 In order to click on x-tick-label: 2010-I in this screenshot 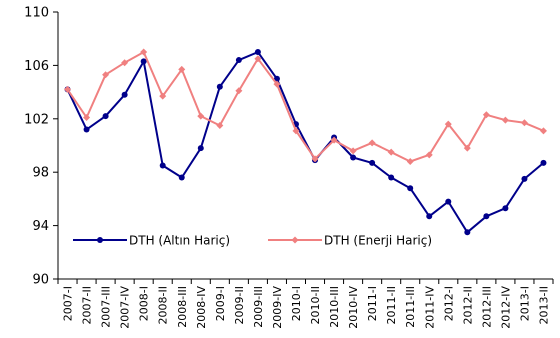, I will do `click(296, 303)`.